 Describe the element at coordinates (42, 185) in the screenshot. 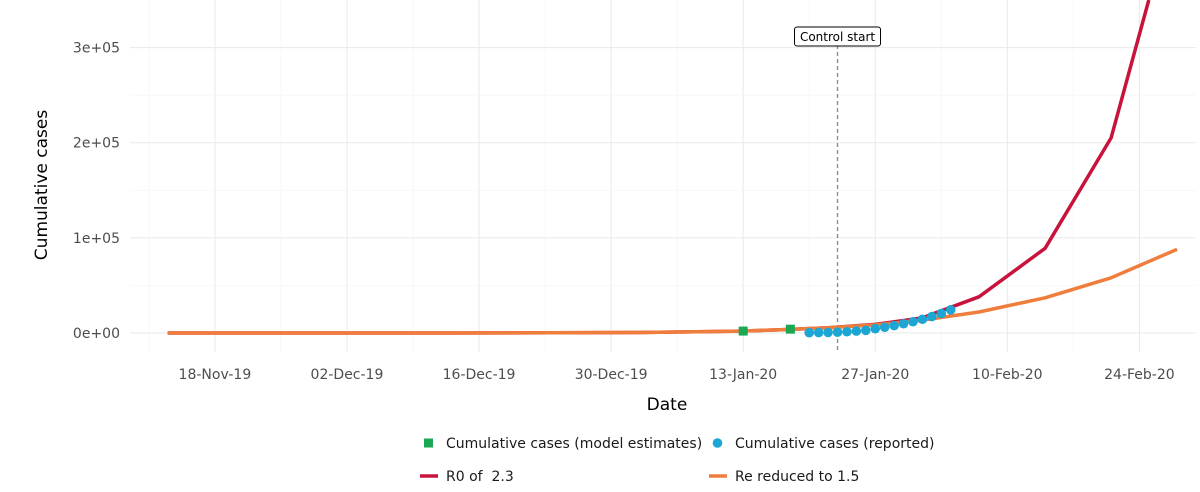

I see `y-axis-title: Cumulative cases` at that location.